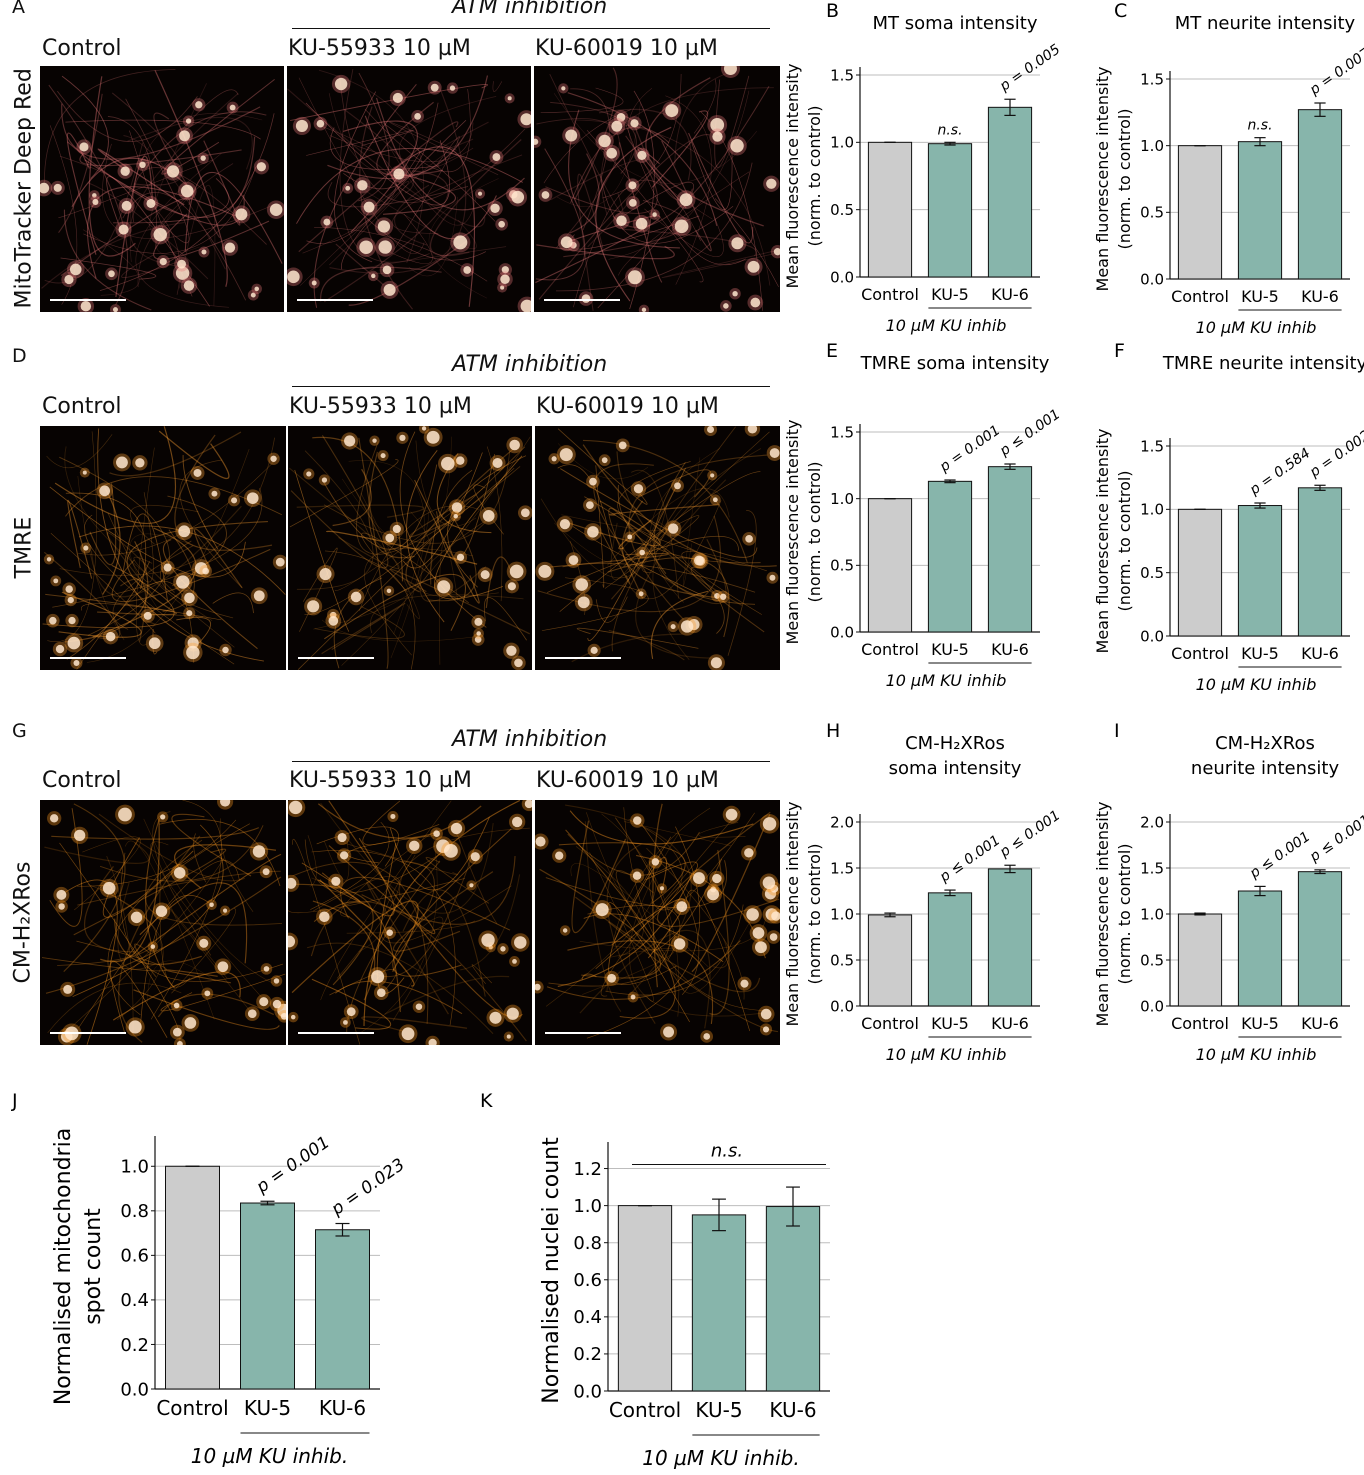 Image resolution: width=1364 pixels, height=1475 pixels. I want to click on micrograph-mitotracker-ku55933, so click(409, 189).